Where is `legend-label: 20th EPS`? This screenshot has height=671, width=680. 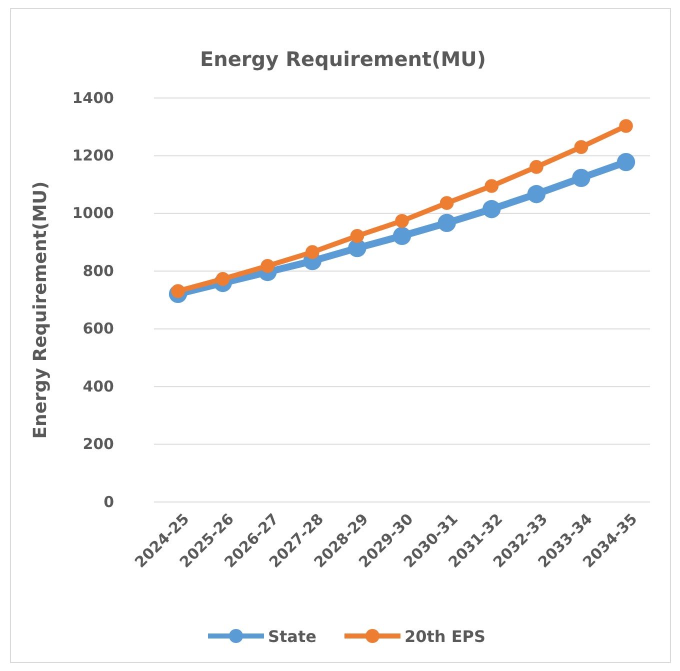
legend-label: 20th EPS is located at coordinates (445, 636).